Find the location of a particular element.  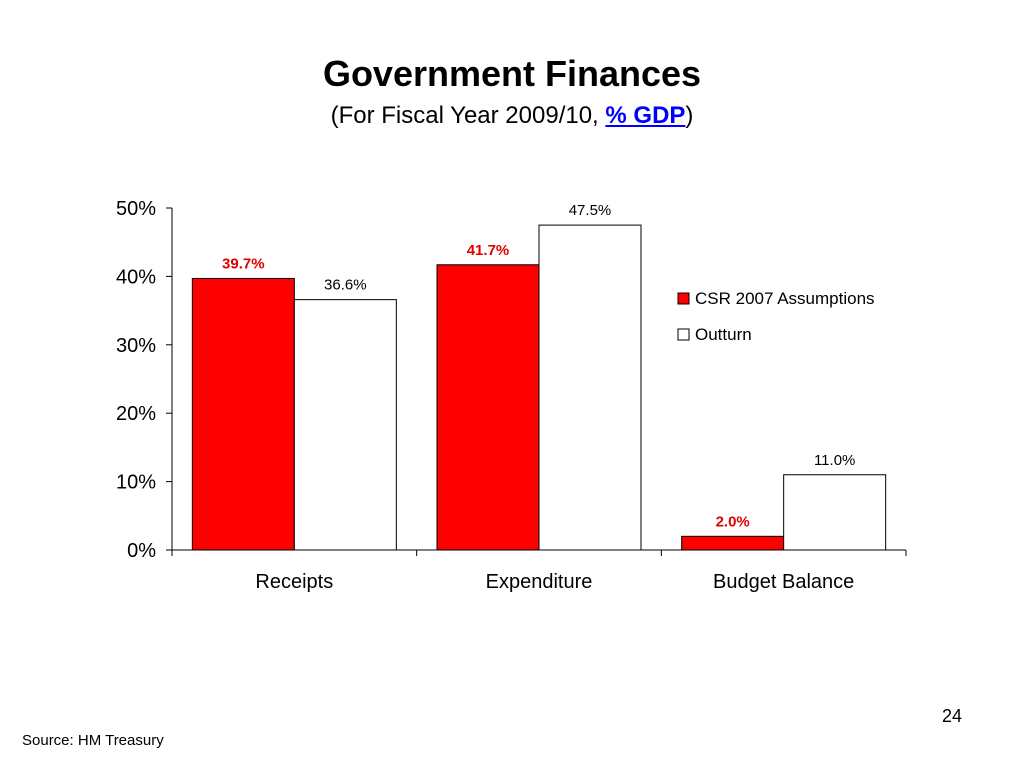

page-number: 24 is located at coordinates (951, 716).